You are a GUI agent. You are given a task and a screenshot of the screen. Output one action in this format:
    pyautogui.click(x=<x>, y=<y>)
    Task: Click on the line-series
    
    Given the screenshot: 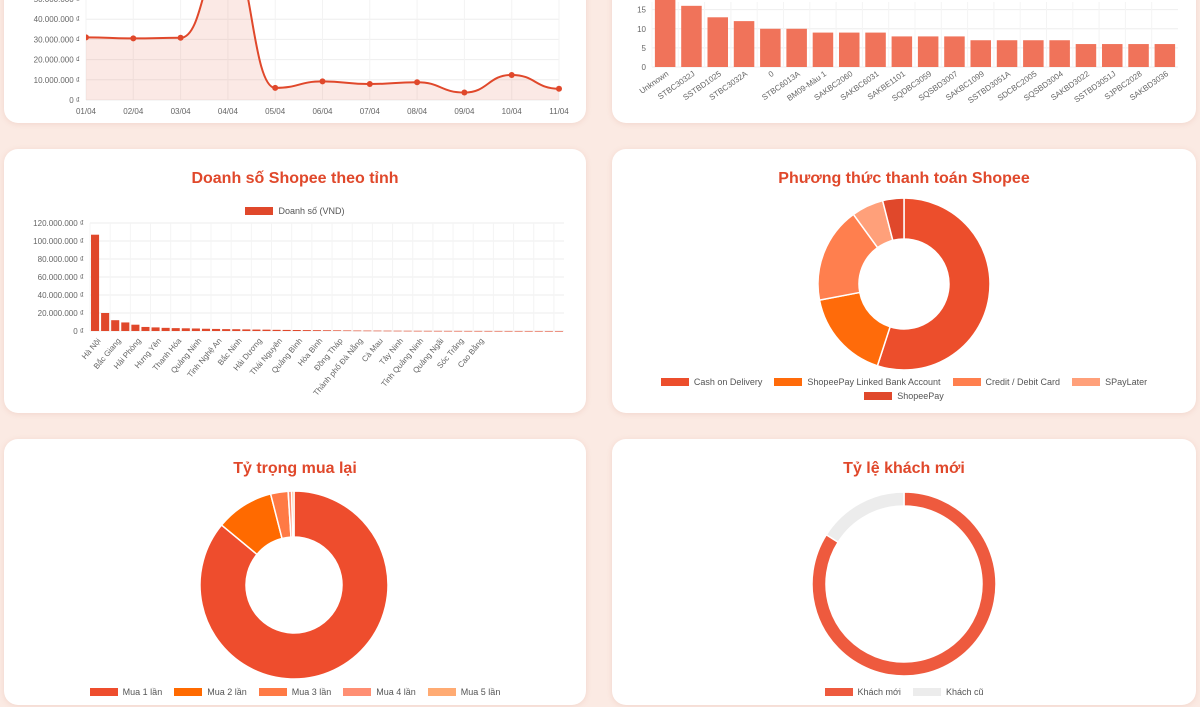 What is the action you would take?
    pyautogui.click(x=324, y=50)
    